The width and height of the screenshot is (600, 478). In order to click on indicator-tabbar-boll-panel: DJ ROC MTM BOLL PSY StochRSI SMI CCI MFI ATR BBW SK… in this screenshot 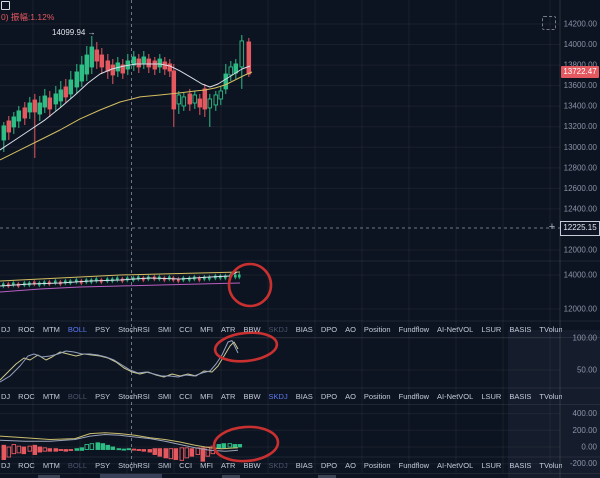, I will do `click(281, 329)`.